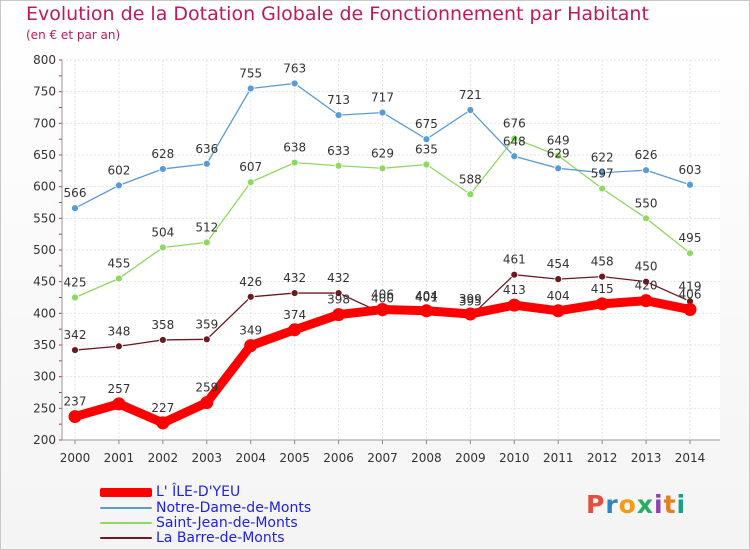  What do you see at coordinates (514, 290) in the screenshot?
I see `data-label: 413` at bounding box center [514, 290].